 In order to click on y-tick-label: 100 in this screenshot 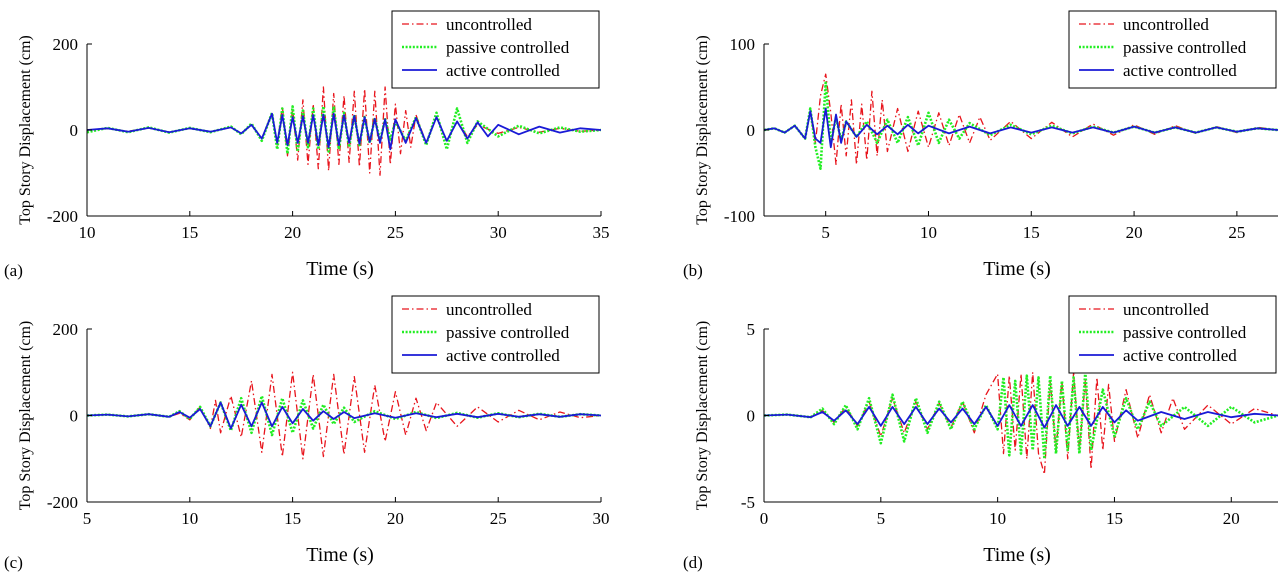, I will do `click(743, 44)`.